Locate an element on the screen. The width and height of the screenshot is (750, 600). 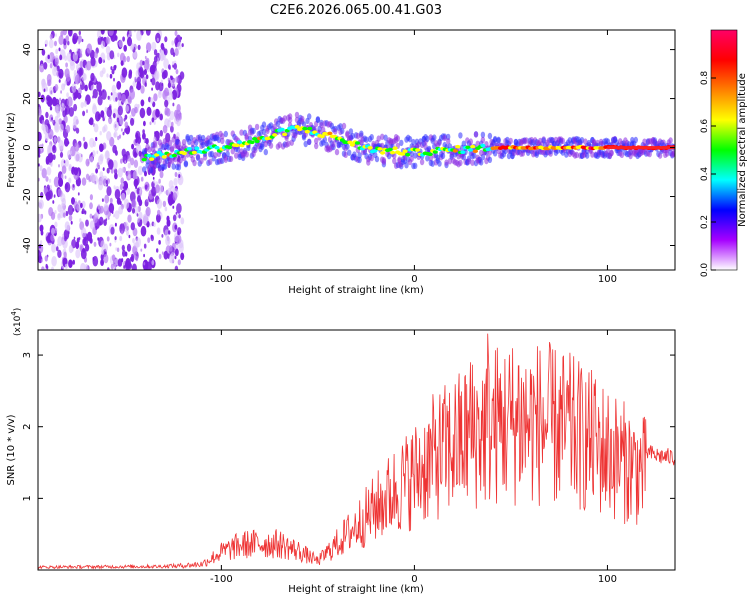
x-tick-label: -100 is located at coordinates (221, 579).